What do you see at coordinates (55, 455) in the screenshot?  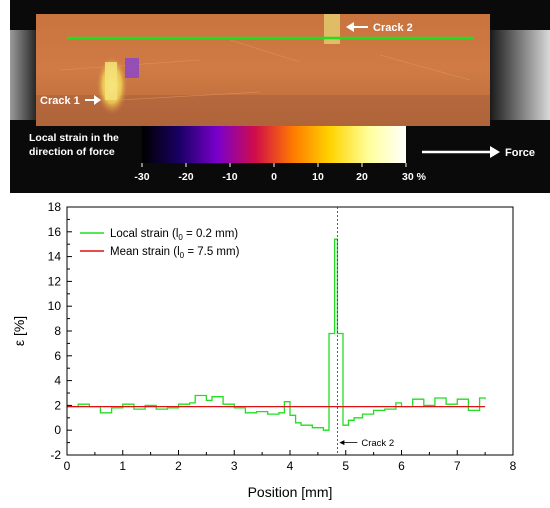 I see `y-tick-label: -2` at bounding box center [55, 455].